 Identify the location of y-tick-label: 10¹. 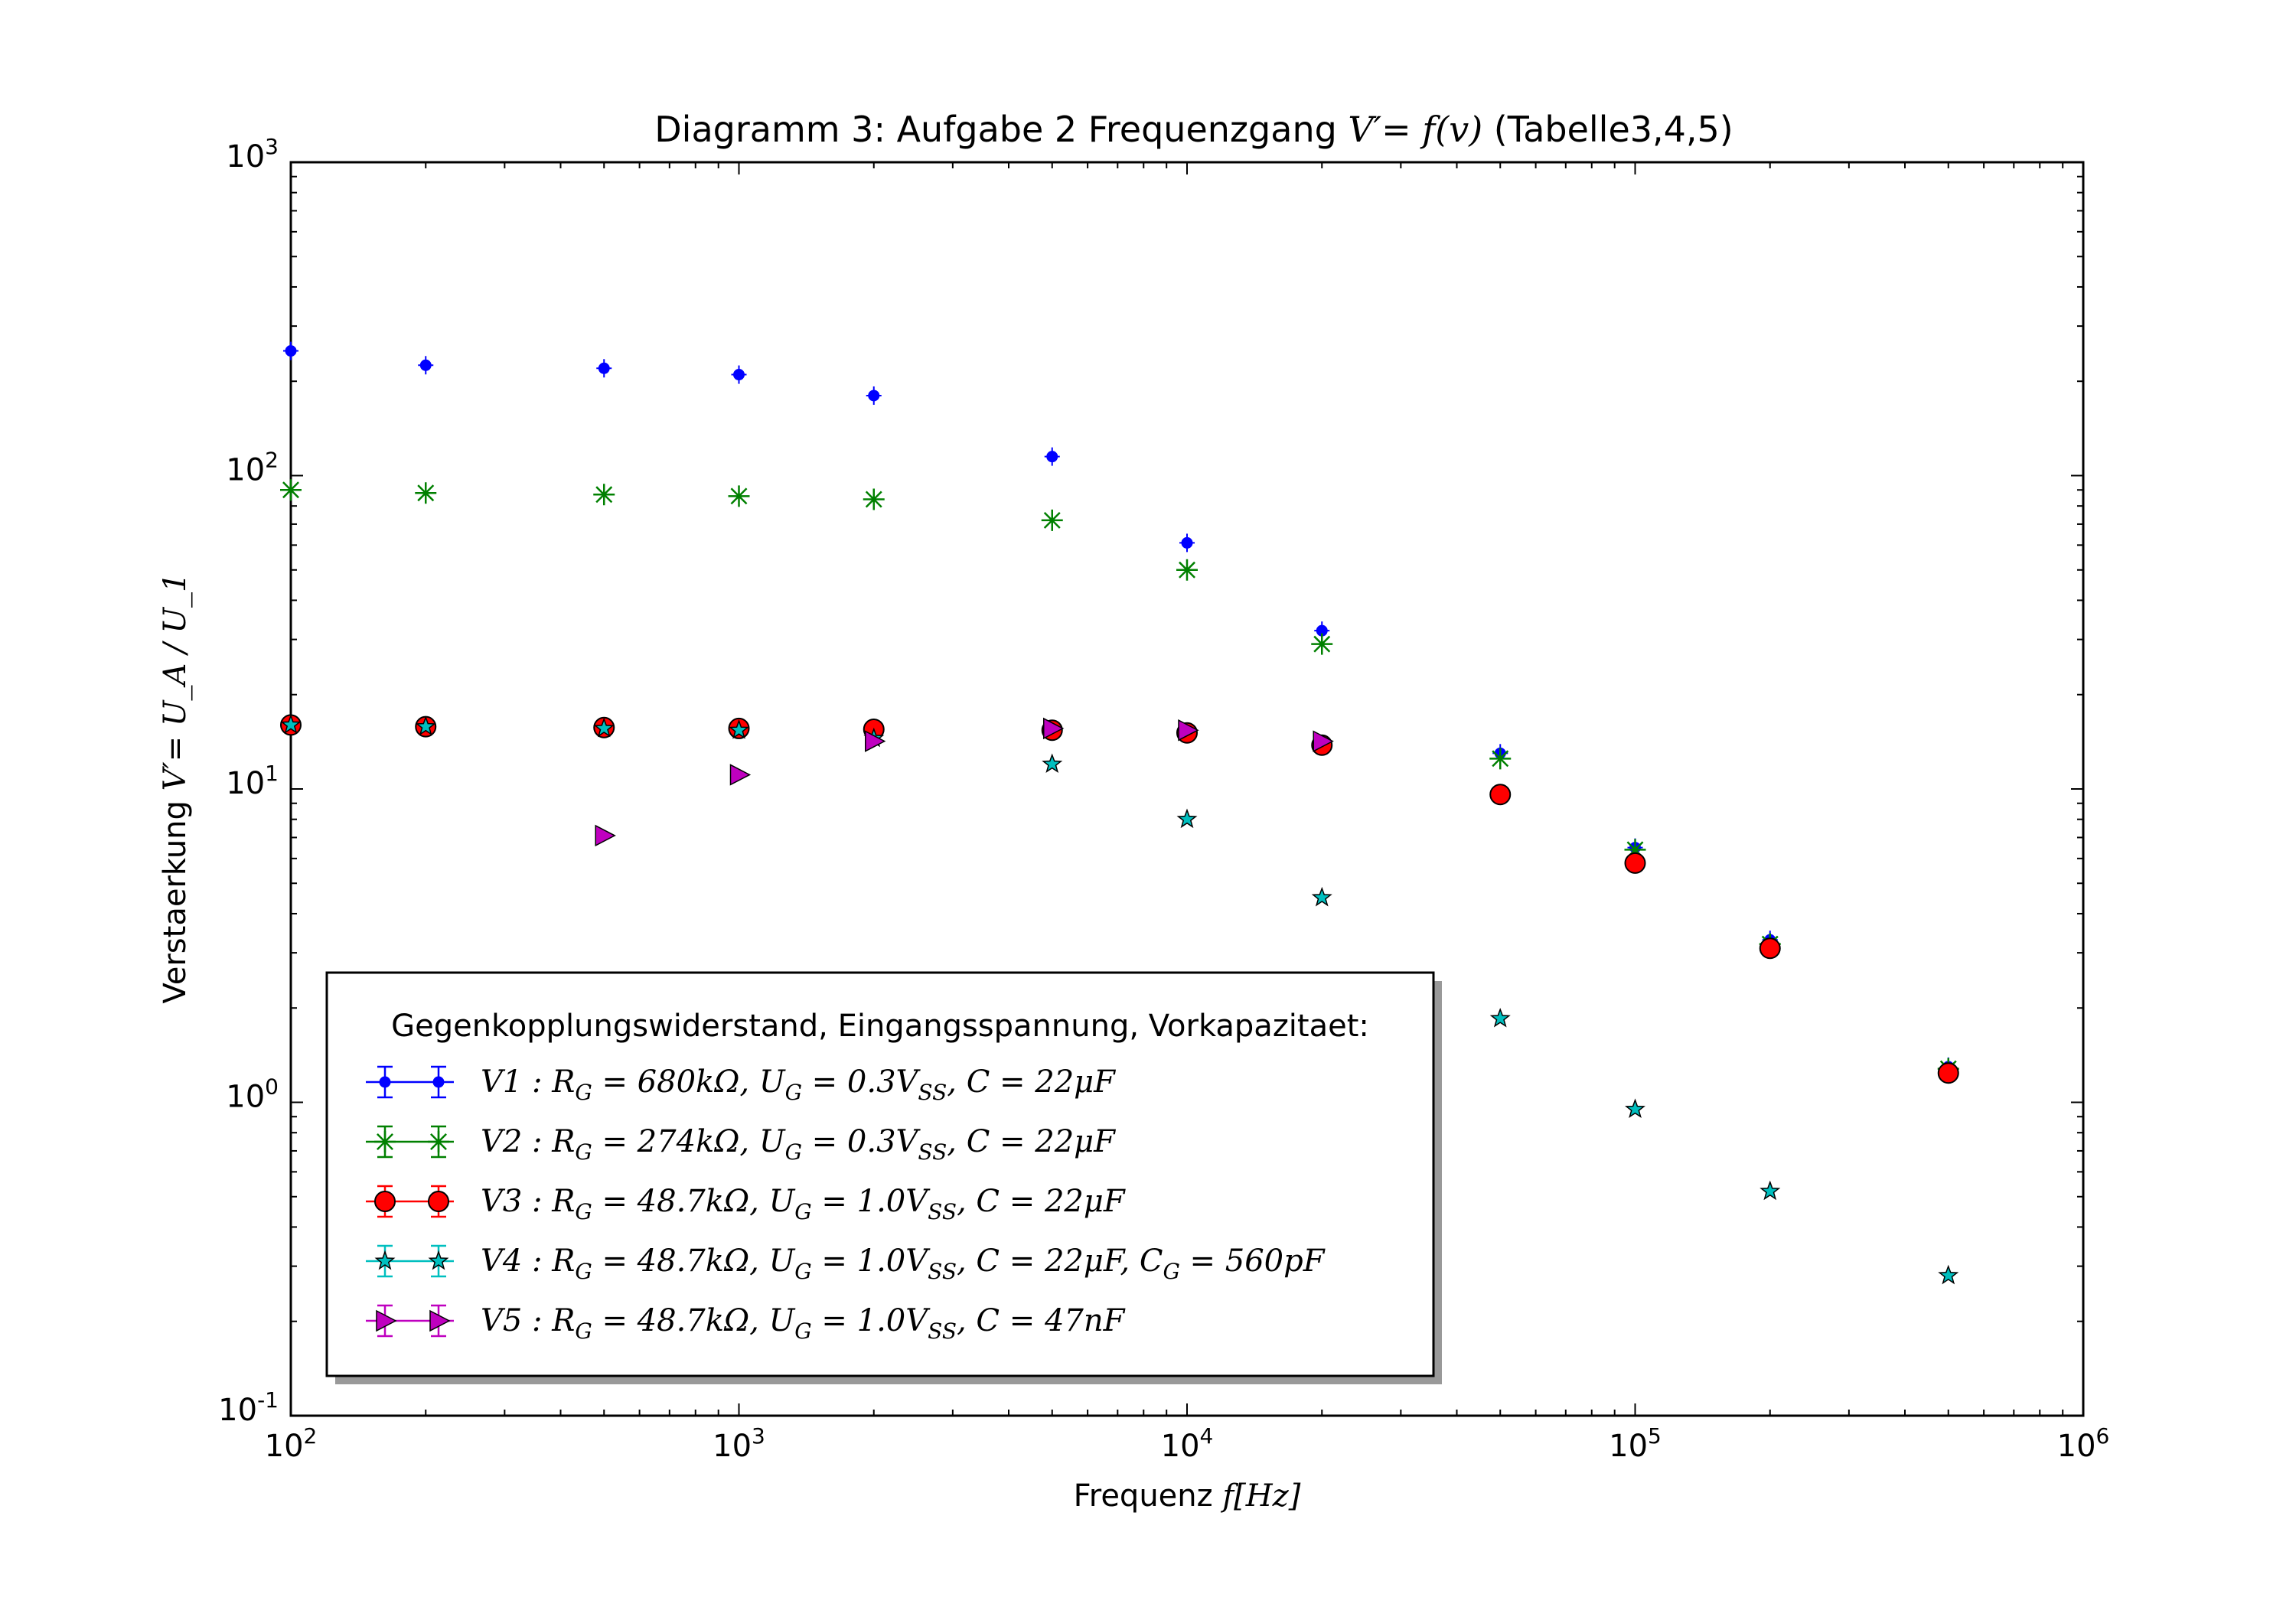
(252, 781).